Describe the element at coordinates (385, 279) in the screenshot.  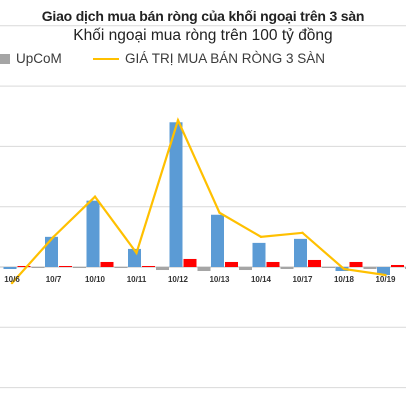
I see `x-tick-label: 10/19` at that location.